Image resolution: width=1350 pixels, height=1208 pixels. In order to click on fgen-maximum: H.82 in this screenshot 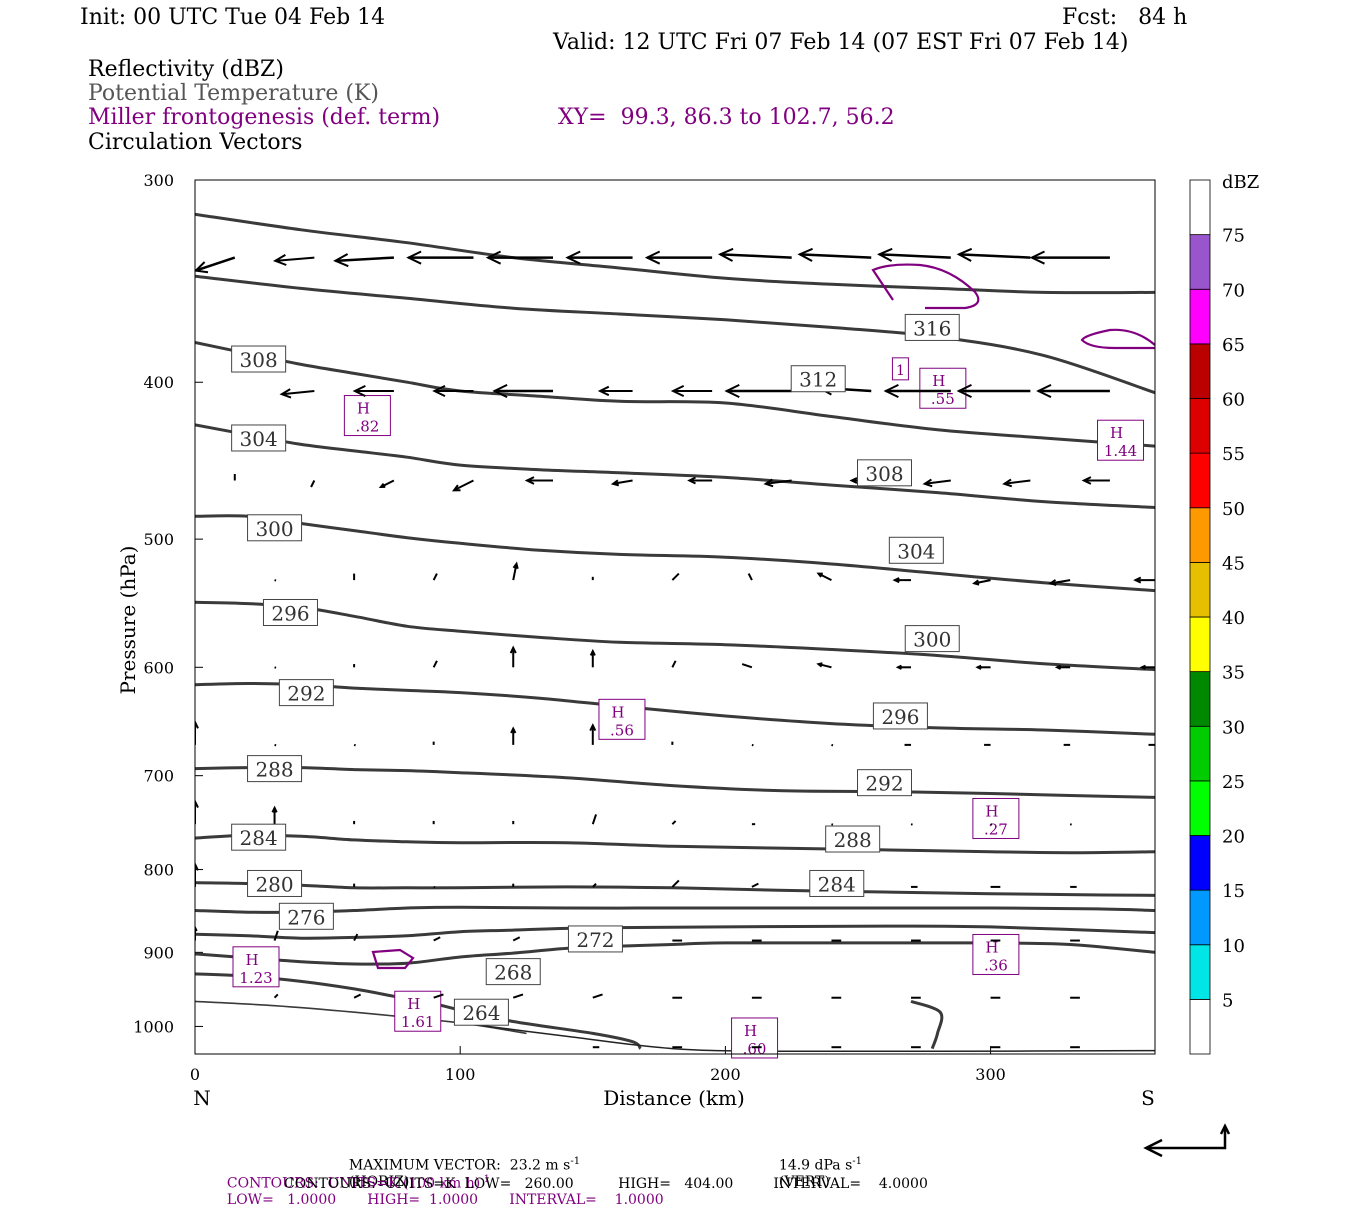, I will do `click(367, 416)`.